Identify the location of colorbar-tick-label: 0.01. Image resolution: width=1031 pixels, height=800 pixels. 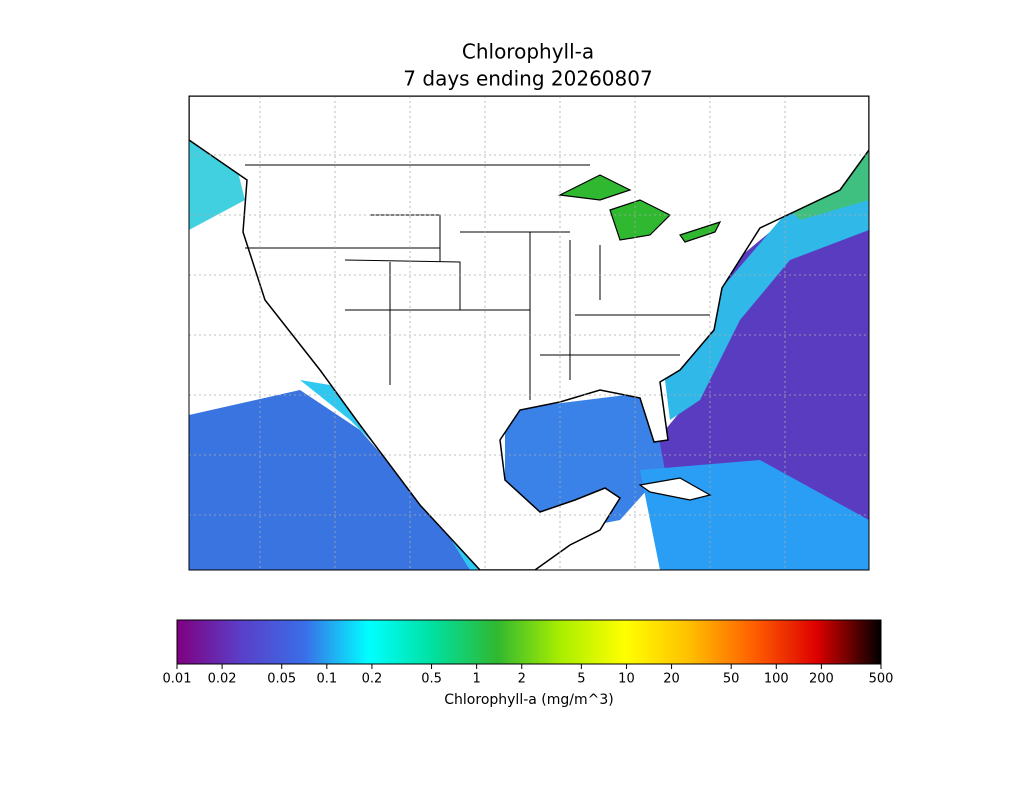
(177, 679).